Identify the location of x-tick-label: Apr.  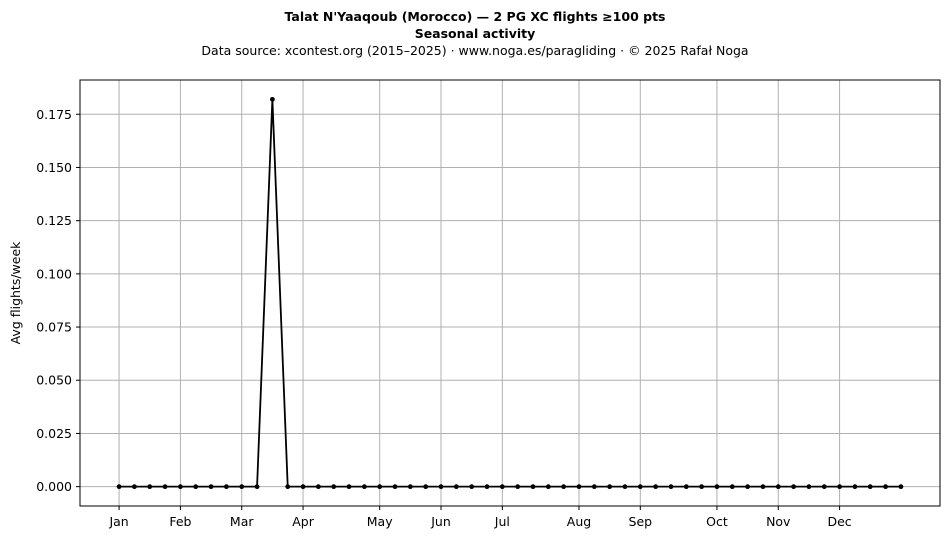
(303, 521).